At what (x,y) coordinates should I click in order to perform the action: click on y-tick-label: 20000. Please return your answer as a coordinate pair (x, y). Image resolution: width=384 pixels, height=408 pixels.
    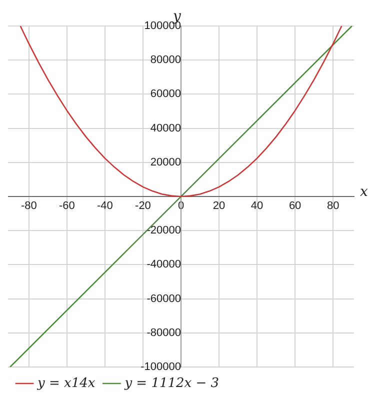
    Looking at the image, I should click on (165, 162).